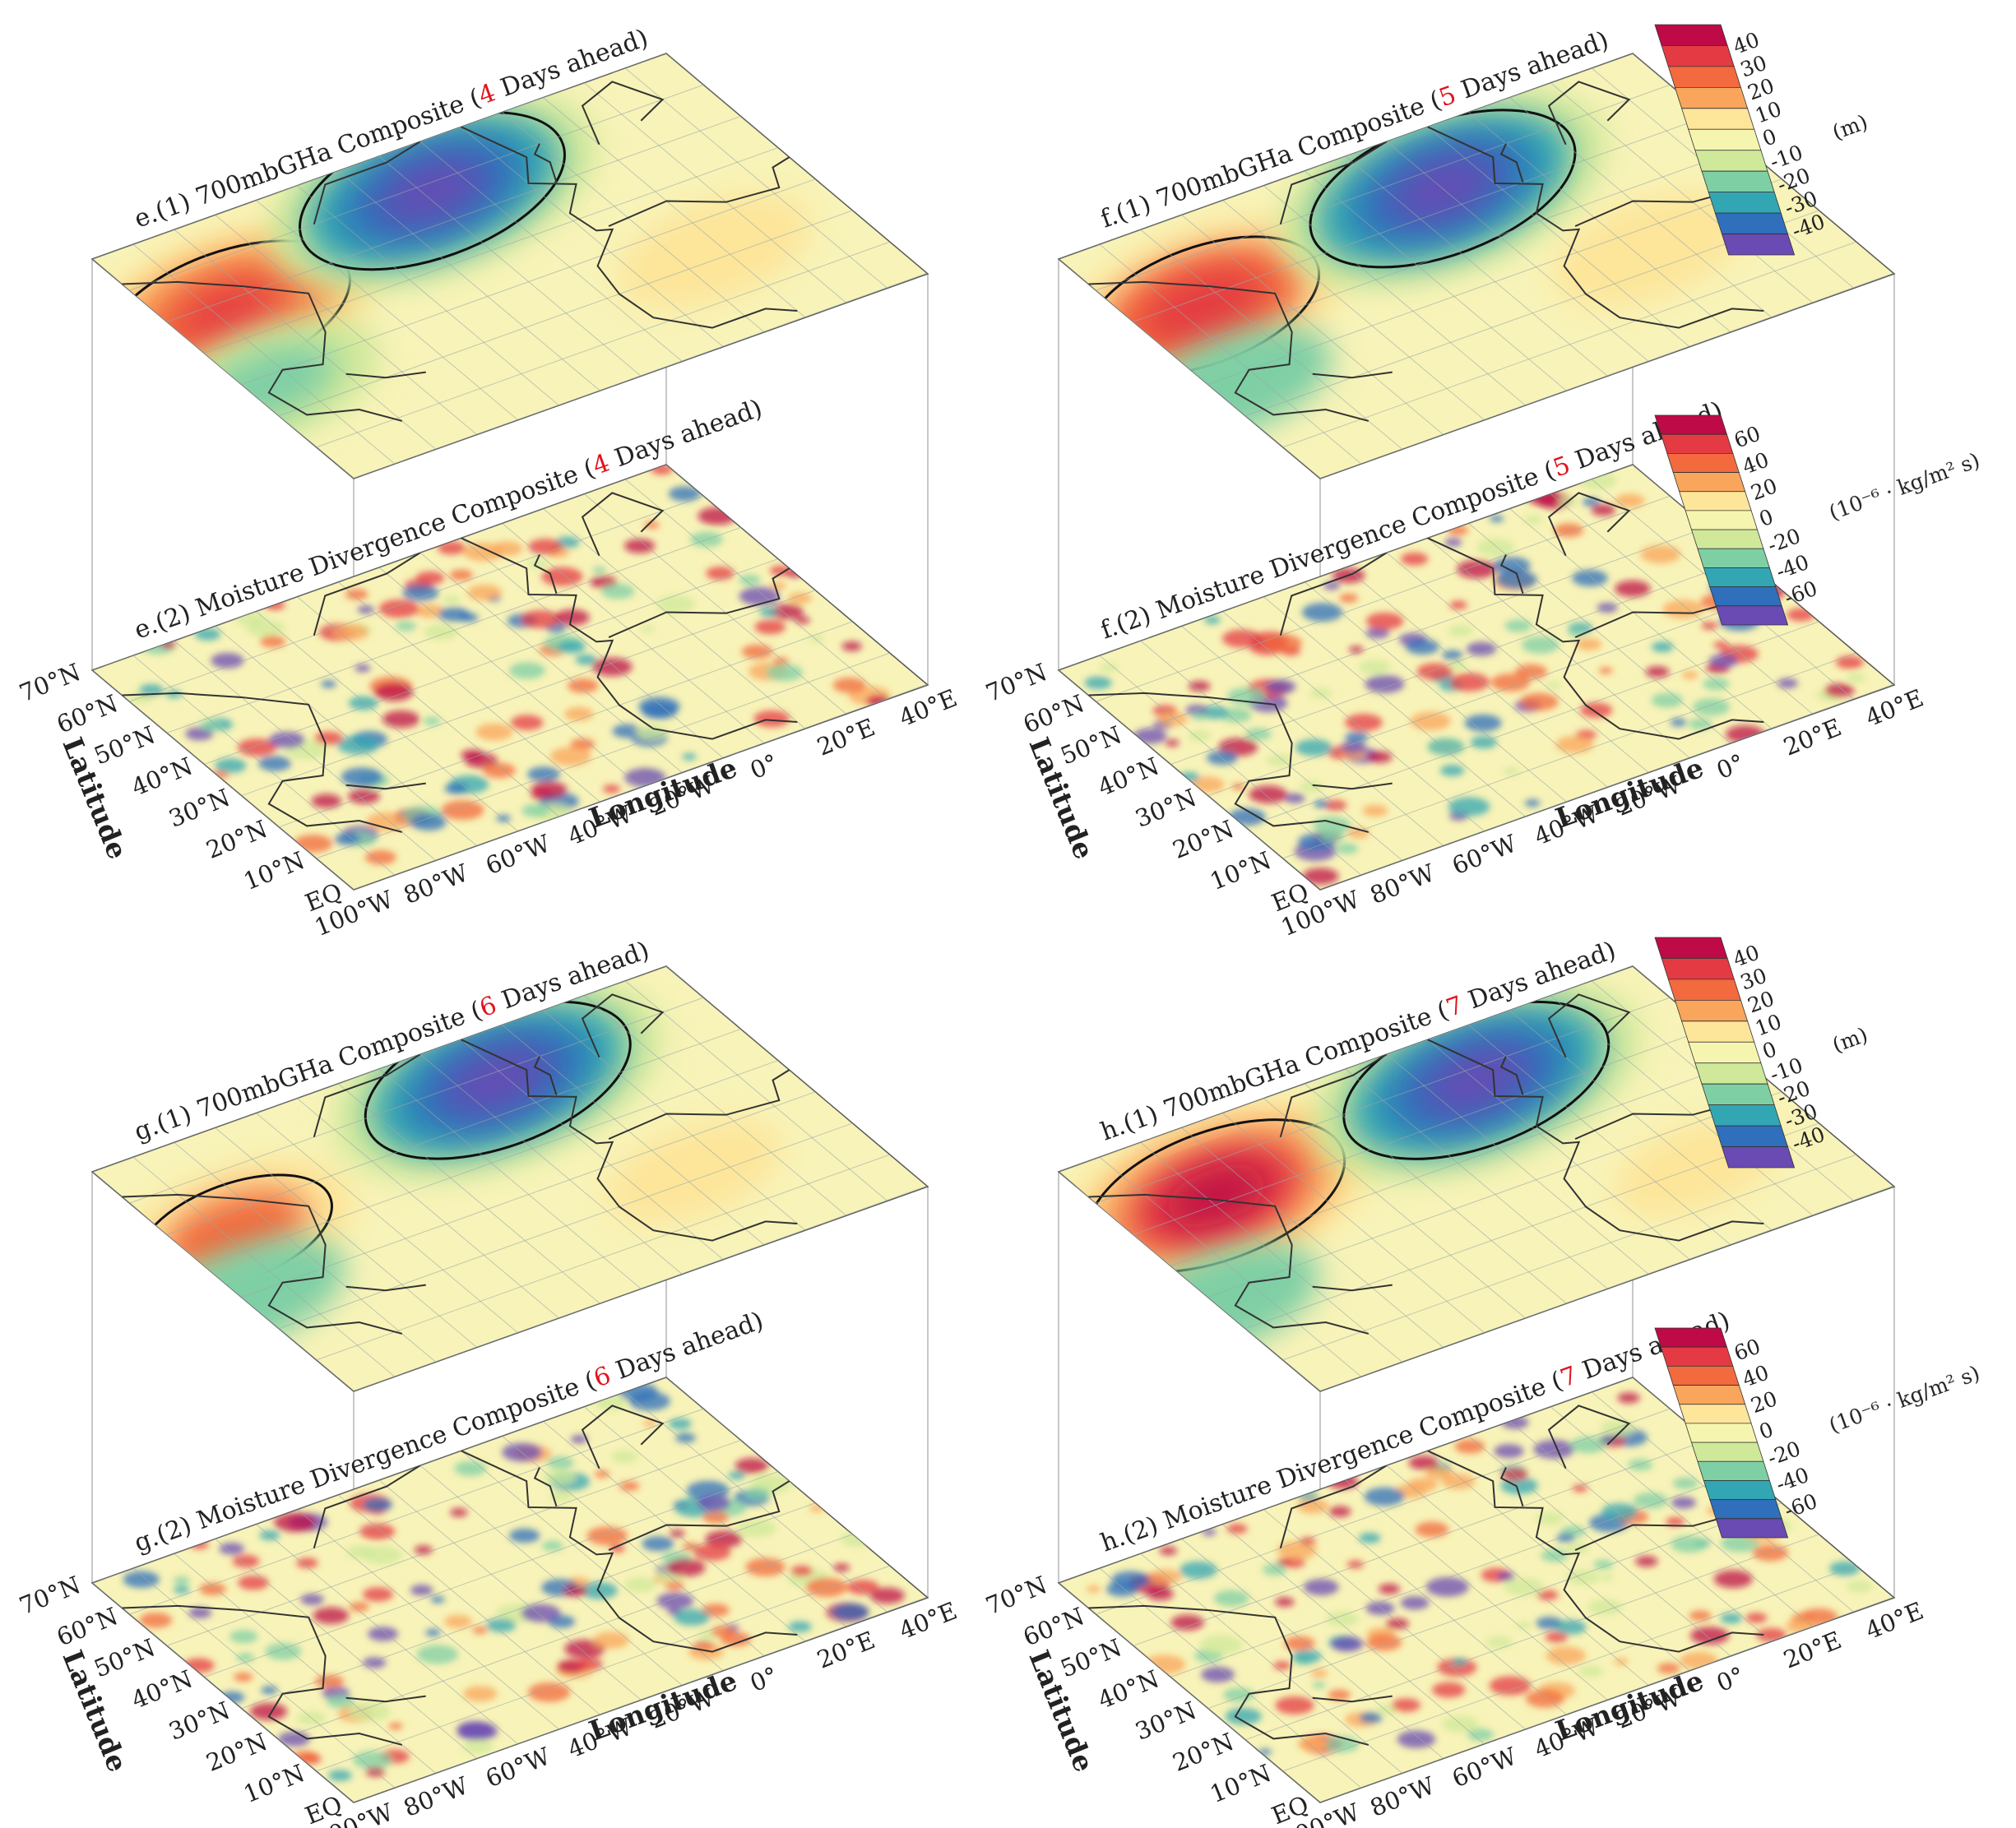 This screenshot has width=2016, height=1828. I want to click on gha-center-positive, so click(1202, 306).